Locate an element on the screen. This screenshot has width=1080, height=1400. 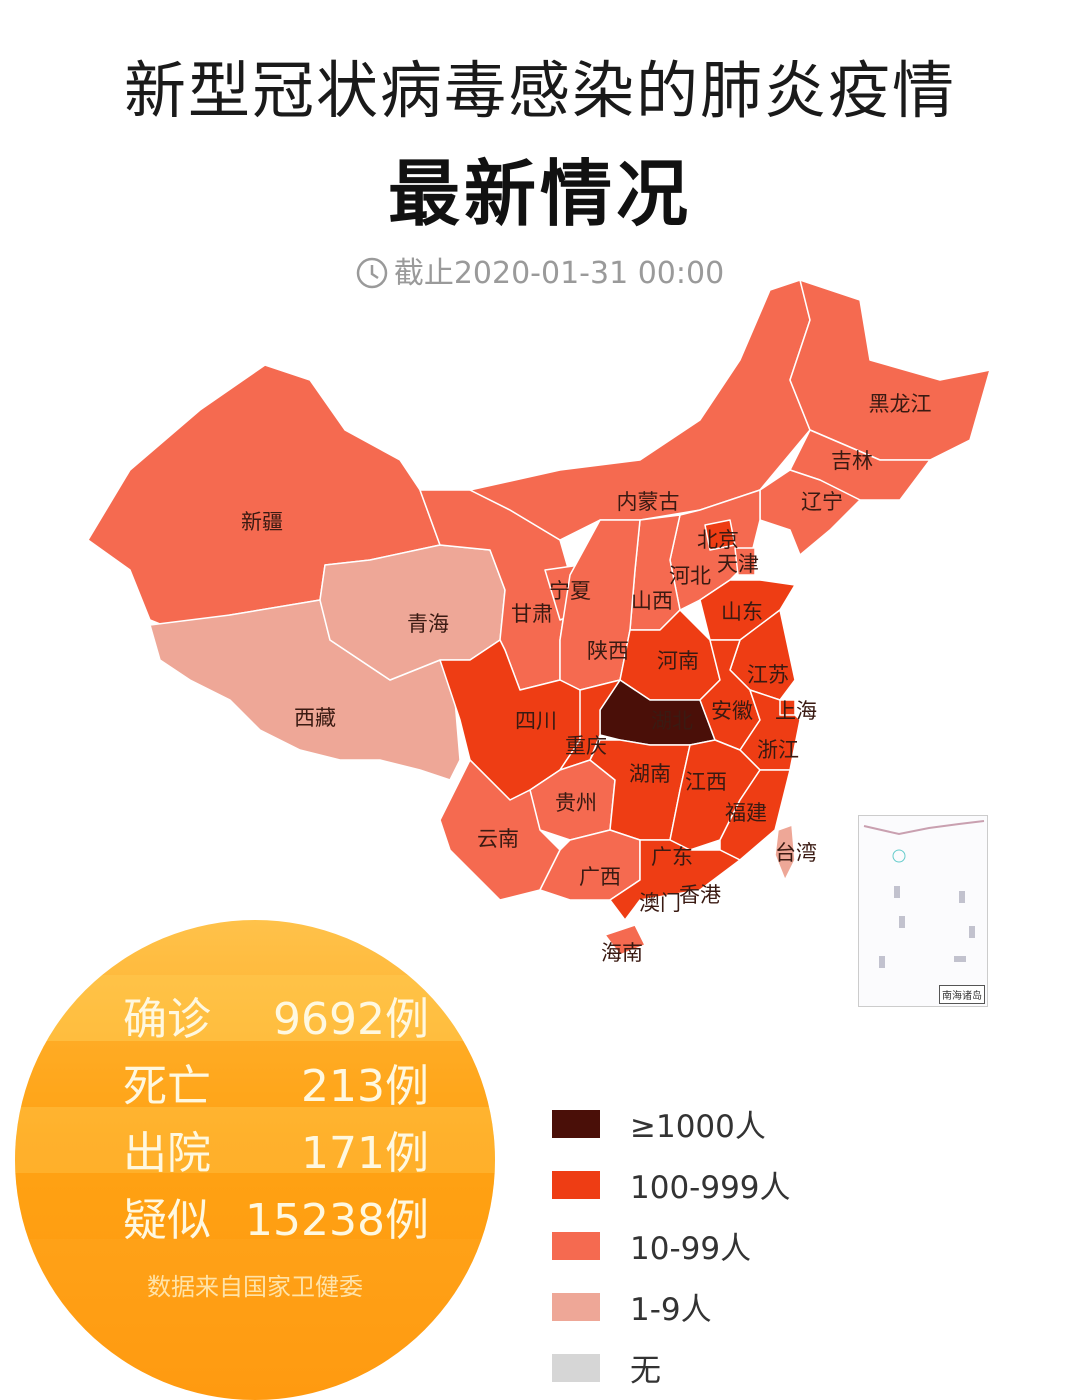
province-label-hainan: 海南 is located at coordinates (622, 953).